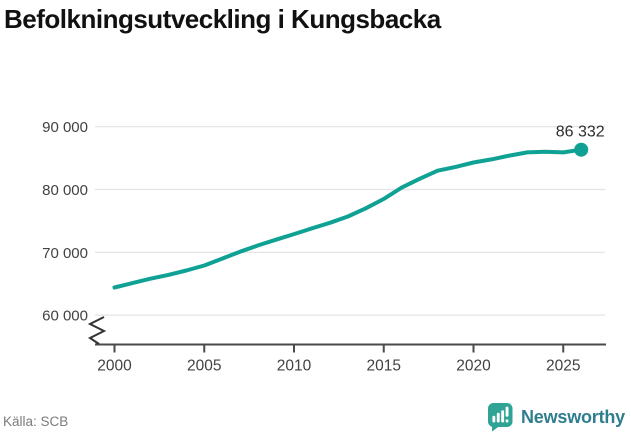  What do you see at coordinates (65, 253) in the screenshot?
I see `y-tick-label: 70 000` at bounding box center [65, 253].